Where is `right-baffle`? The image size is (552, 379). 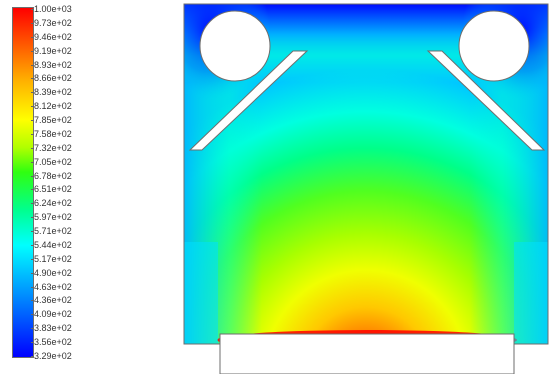
right-baffle is located at coordinates (486, 100).